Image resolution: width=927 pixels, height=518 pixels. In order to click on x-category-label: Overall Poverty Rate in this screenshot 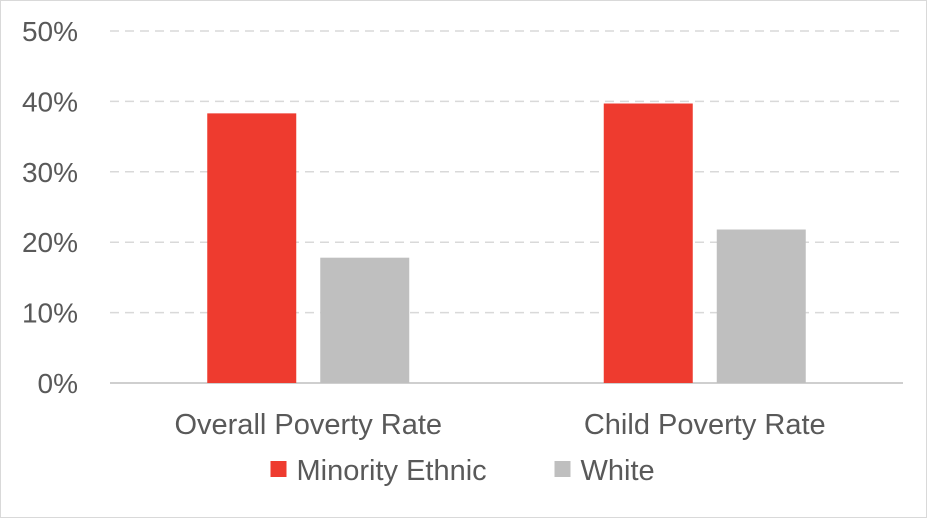, I will do `click(308, 425)`.